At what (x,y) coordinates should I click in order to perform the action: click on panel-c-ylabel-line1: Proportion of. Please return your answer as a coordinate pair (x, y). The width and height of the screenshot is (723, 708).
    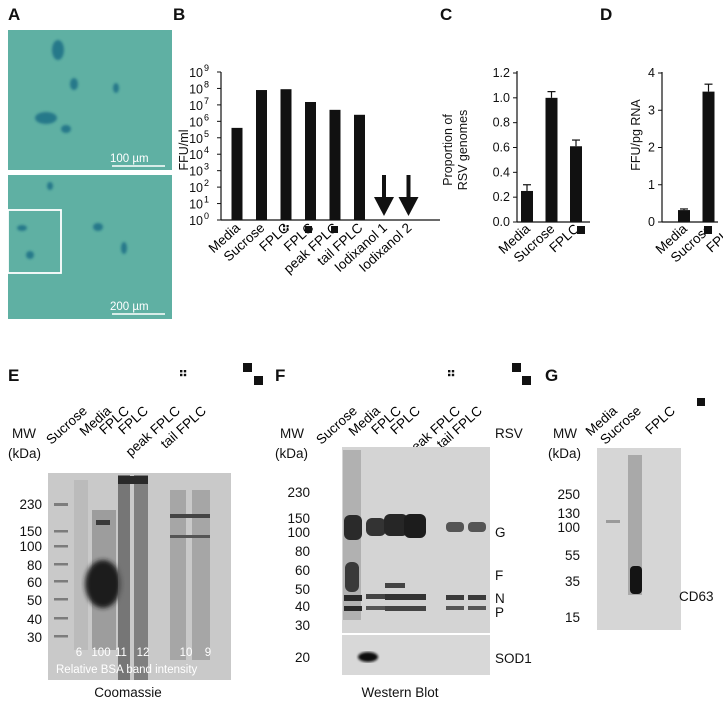
    Looking at the image, I should click on (448, 150).